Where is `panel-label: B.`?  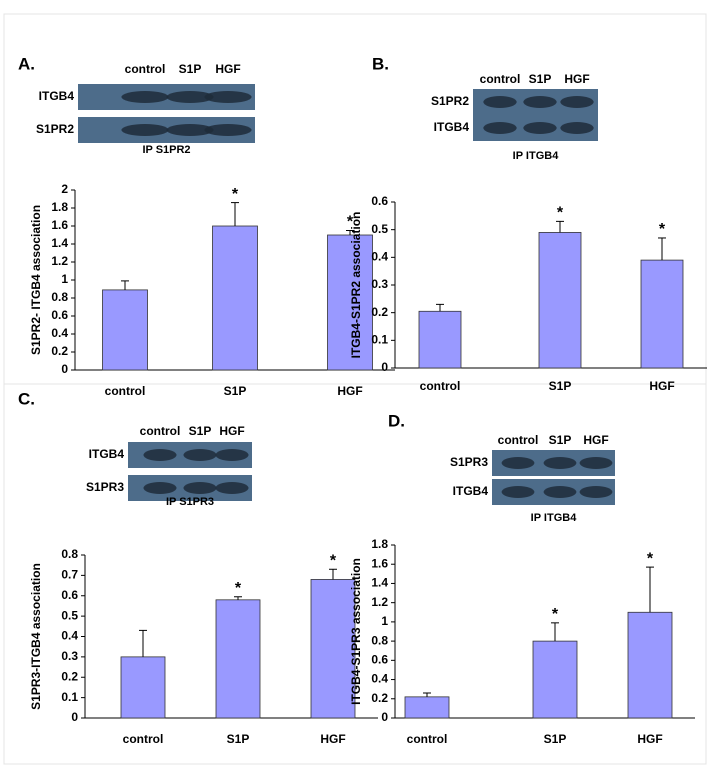 panel-label: B. is located at coordinates (380, 63).